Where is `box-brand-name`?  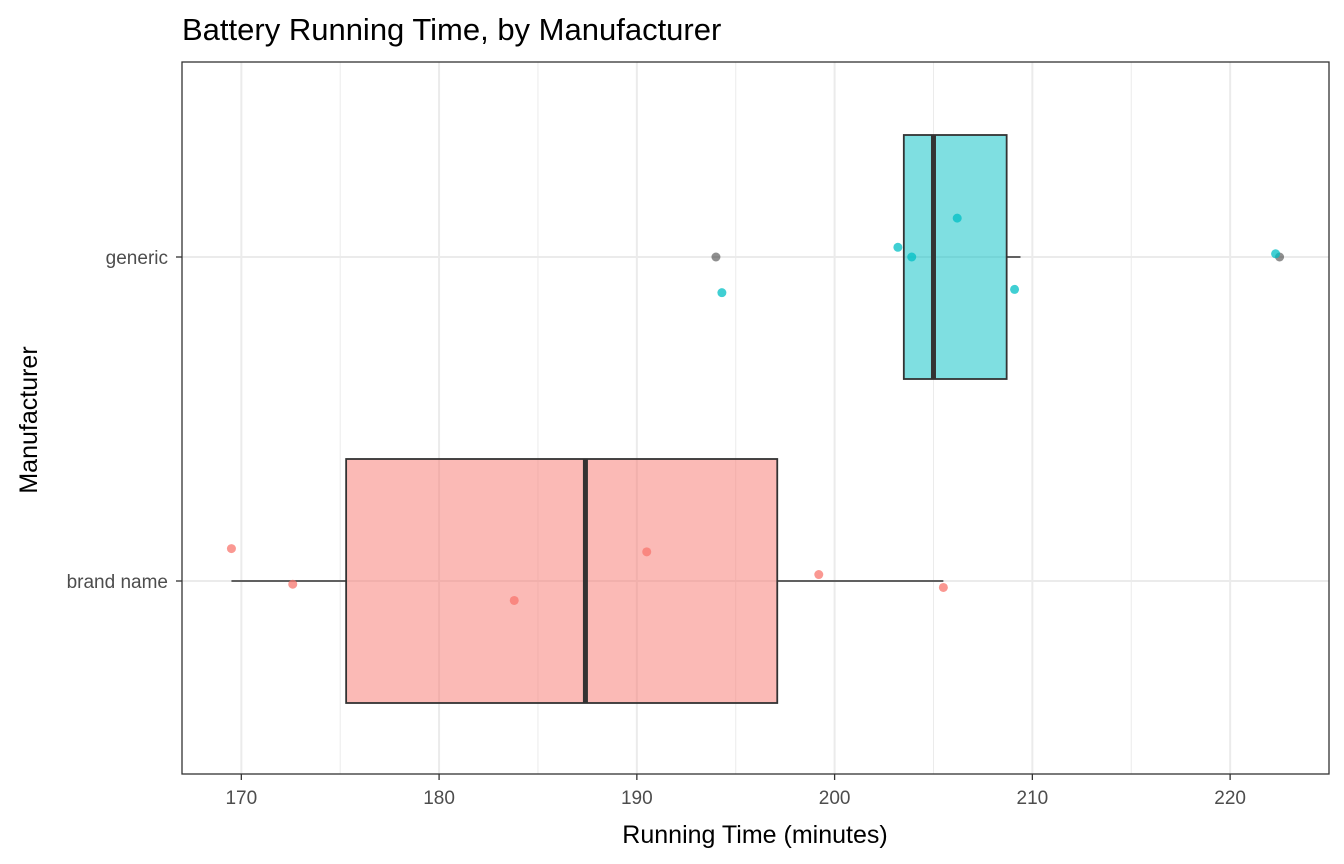 box-brand-name is located at coordinates (562, 581).